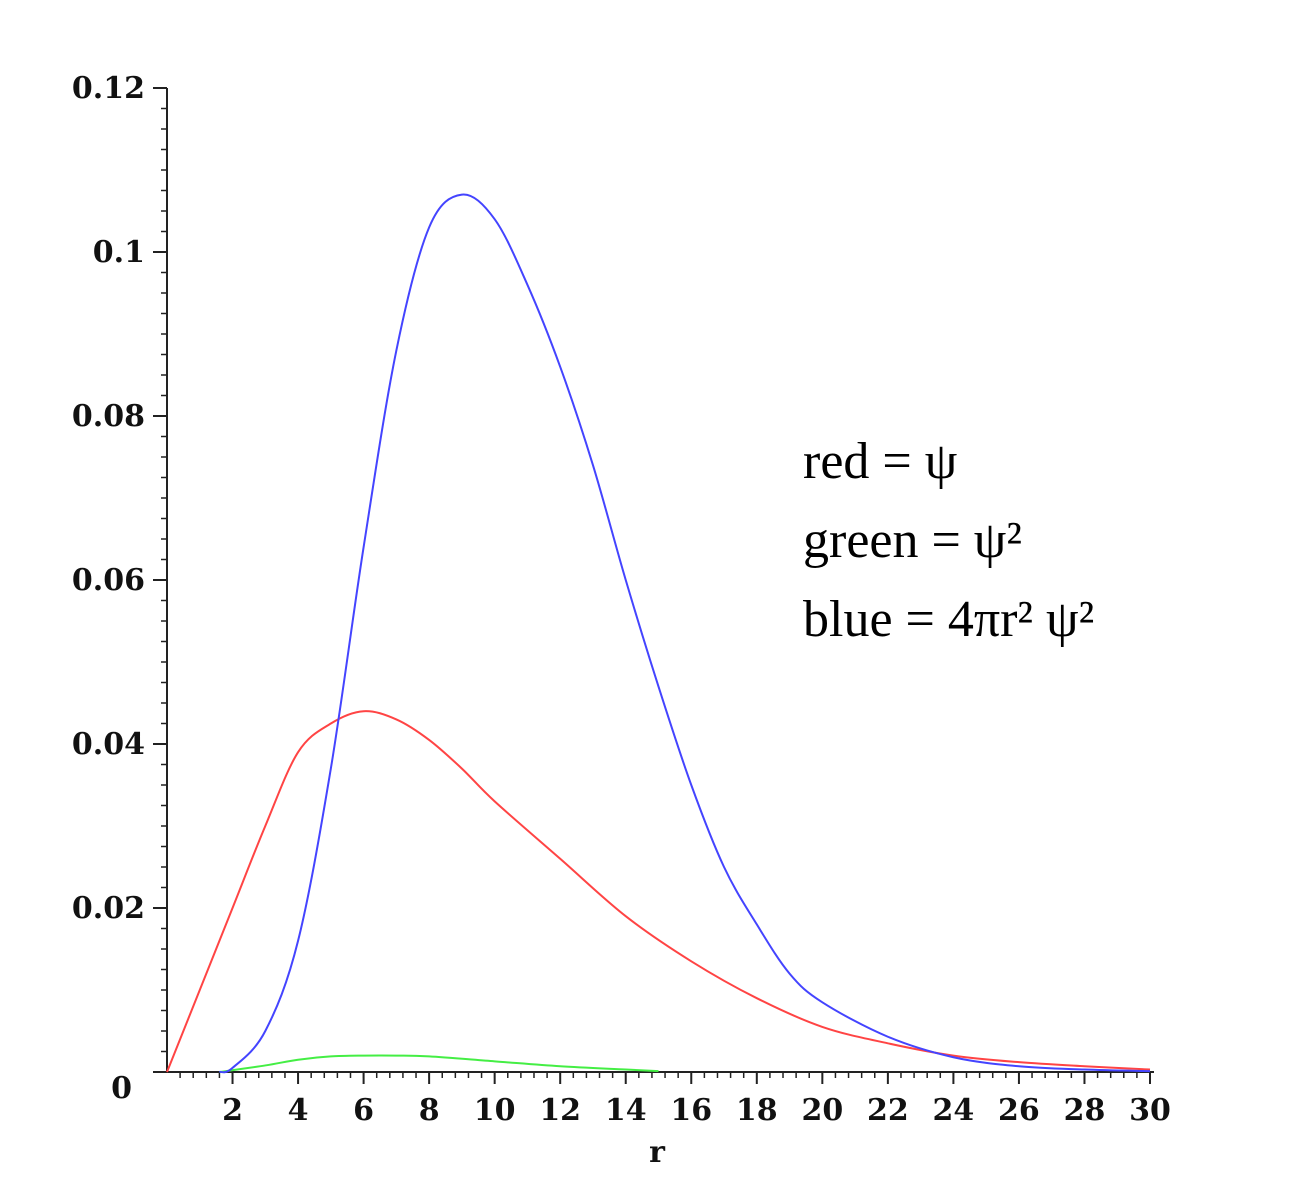 Image resolution: width=1290 pixels, height=1200 pixels. Describe the element at coordinates (108, 416) in the screenshot. I see `y-tick-label: 0.08` at that location.